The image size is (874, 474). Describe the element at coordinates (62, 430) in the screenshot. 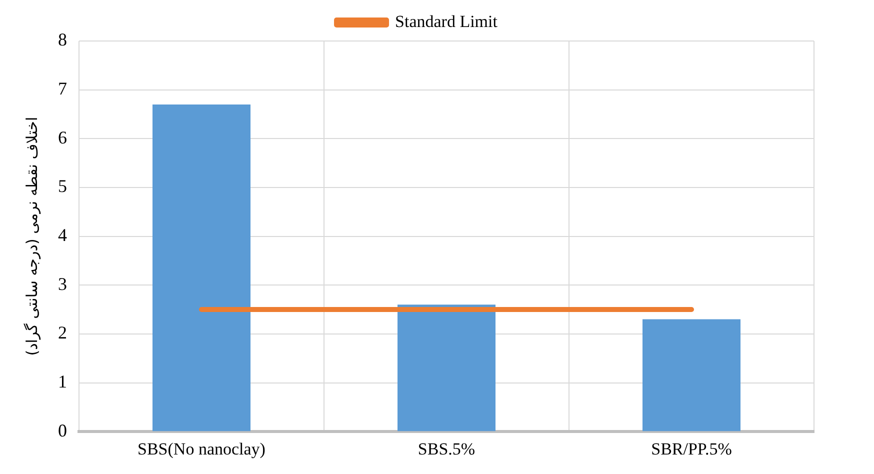

I see `y-tick-label: 0` at that location.